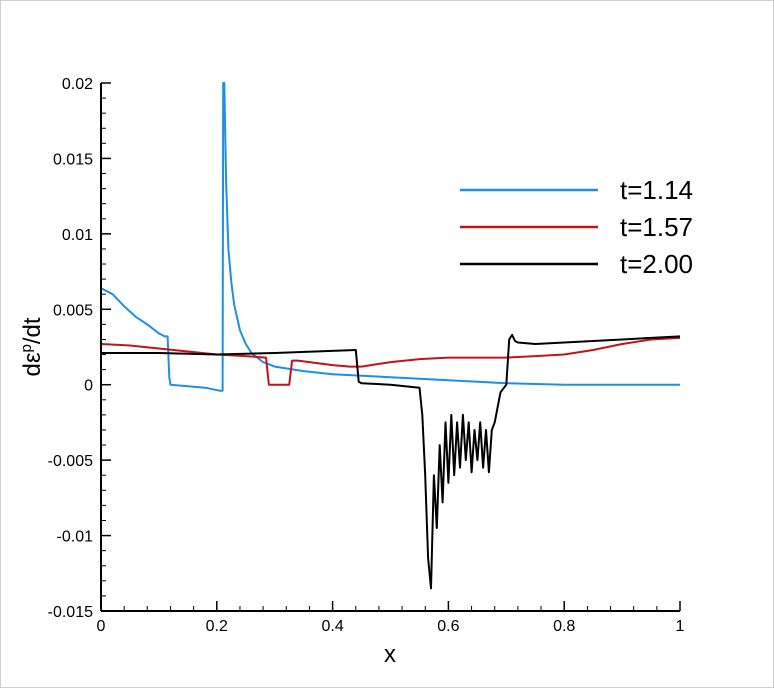  What do you see at coordinates (77, 84) in the screenshot?
I see `y-tick-label: 0.02` at bounding box center [77, 84].